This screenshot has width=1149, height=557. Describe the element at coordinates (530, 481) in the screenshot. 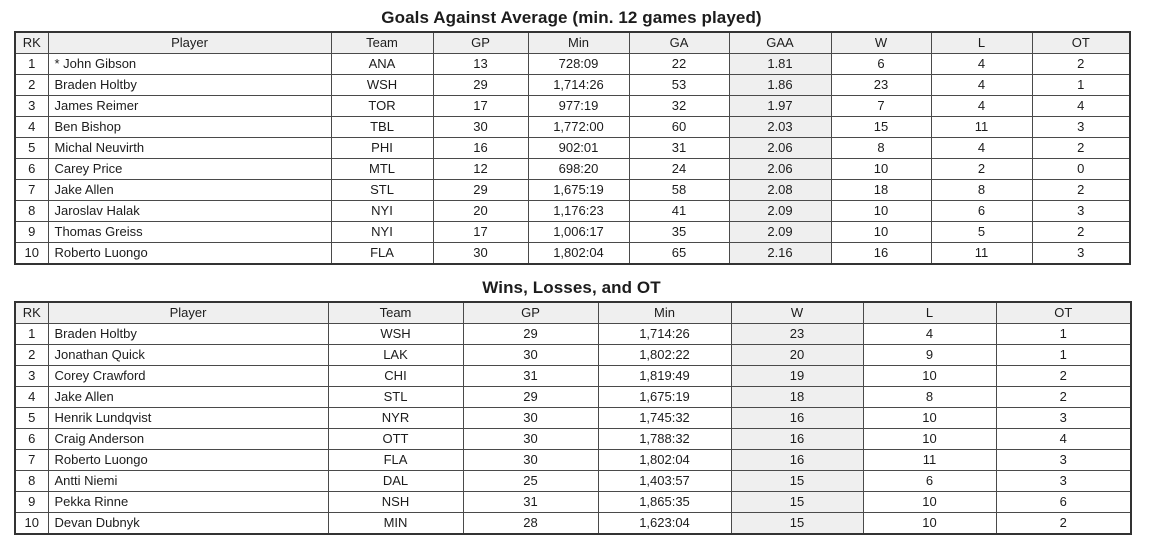

I see `cell-gp: 25` at that location.